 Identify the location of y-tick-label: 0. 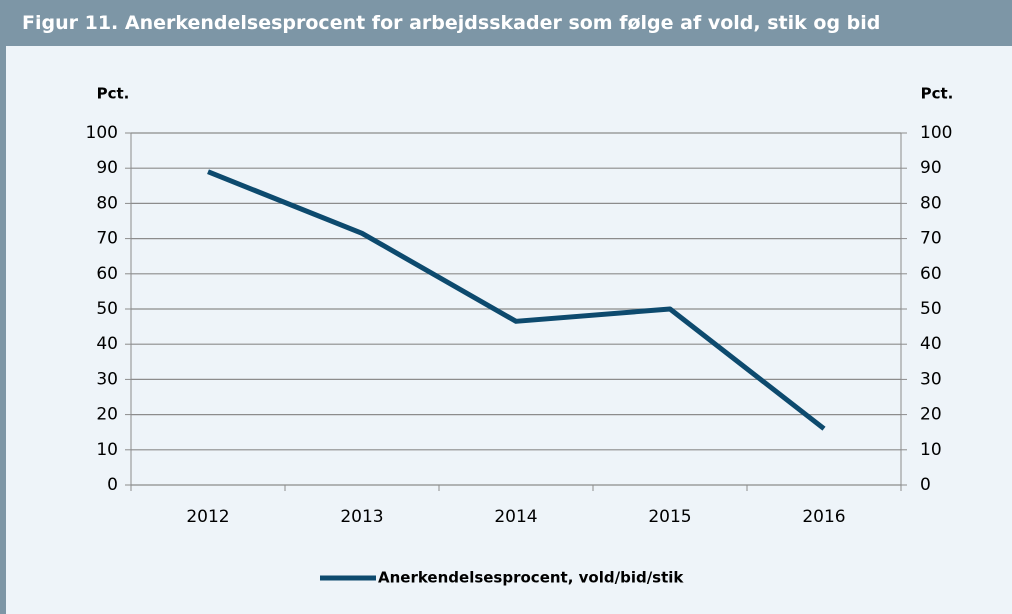
(112, 485).